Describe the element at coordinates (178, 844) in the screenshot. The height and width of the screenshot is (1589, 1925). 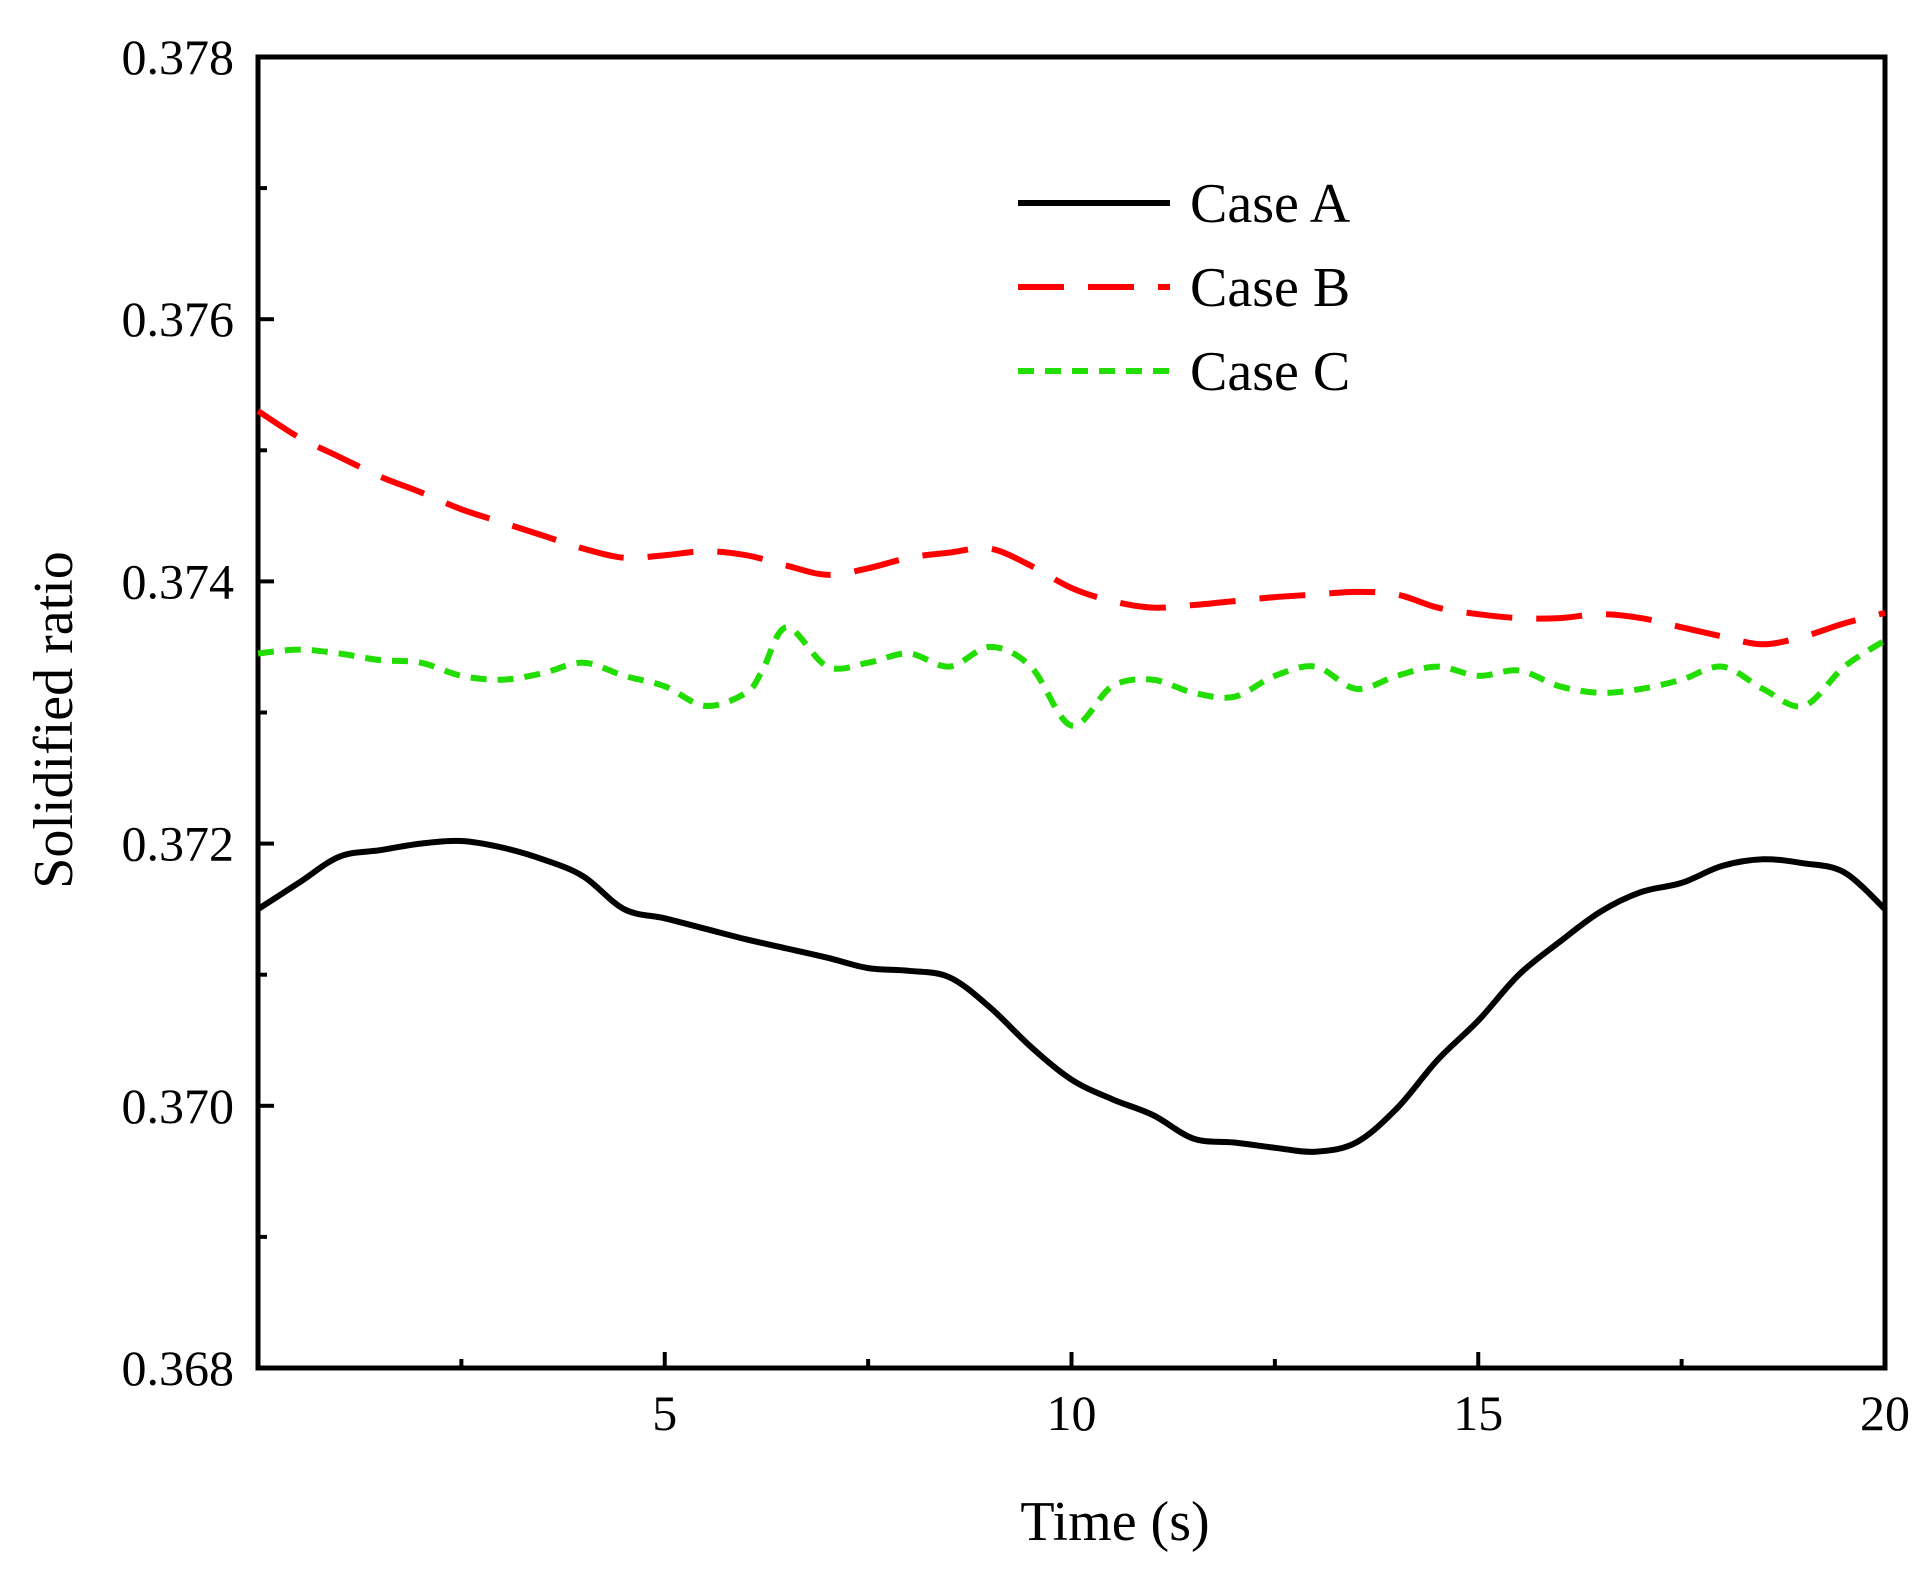
I see `y-tick-label: 0.372` at that location.